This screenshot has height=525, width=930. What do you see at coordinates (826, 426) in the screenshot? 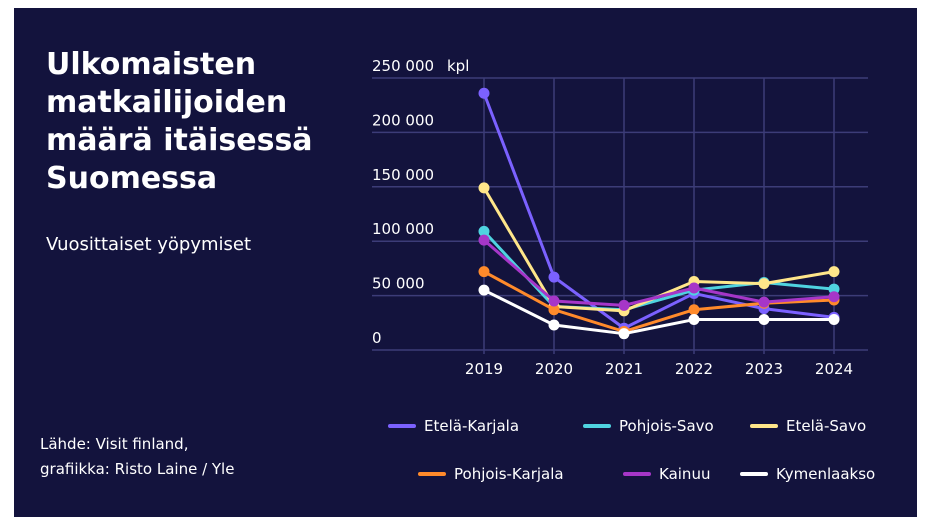
I see `legend-label: Etelä-Savo` at bounding box center [826, 426].